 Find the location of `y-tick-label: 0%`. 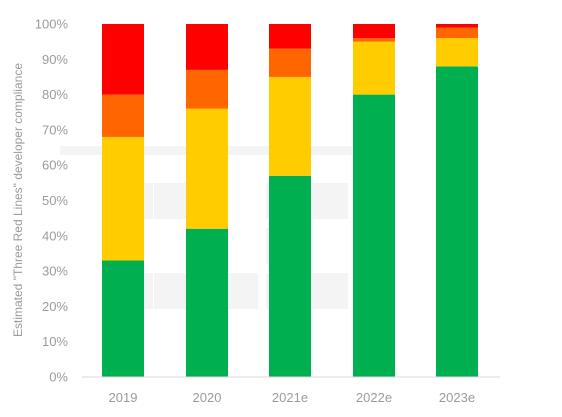

y-tick-label: 0% is located at coordinates (58, 377).